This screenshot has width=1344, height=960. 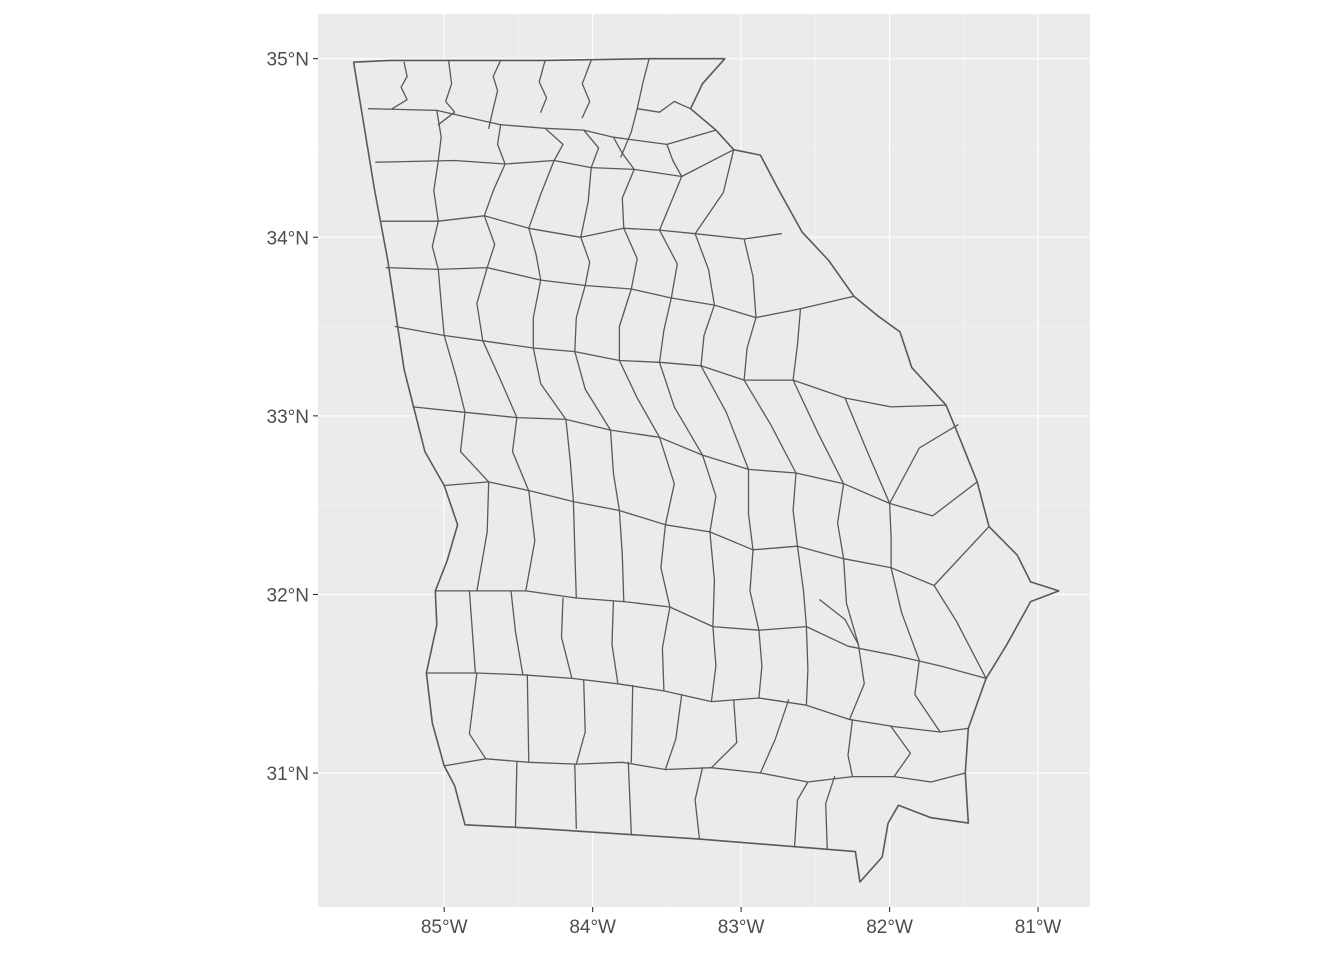 I want to click on x-tick-label: 81°W, so click(x=1038, y=927).